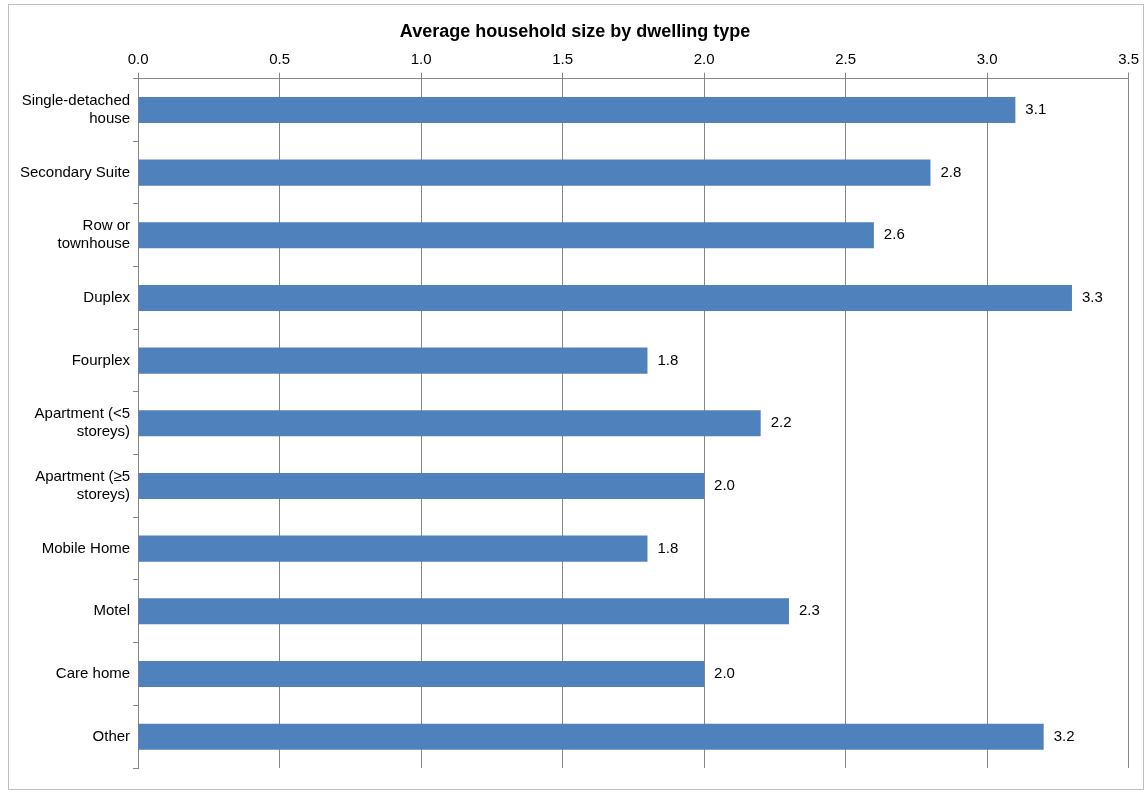 This screenshot has width=1148, height=794. I want to click on data-label: 3.1, so click(1036, 109).